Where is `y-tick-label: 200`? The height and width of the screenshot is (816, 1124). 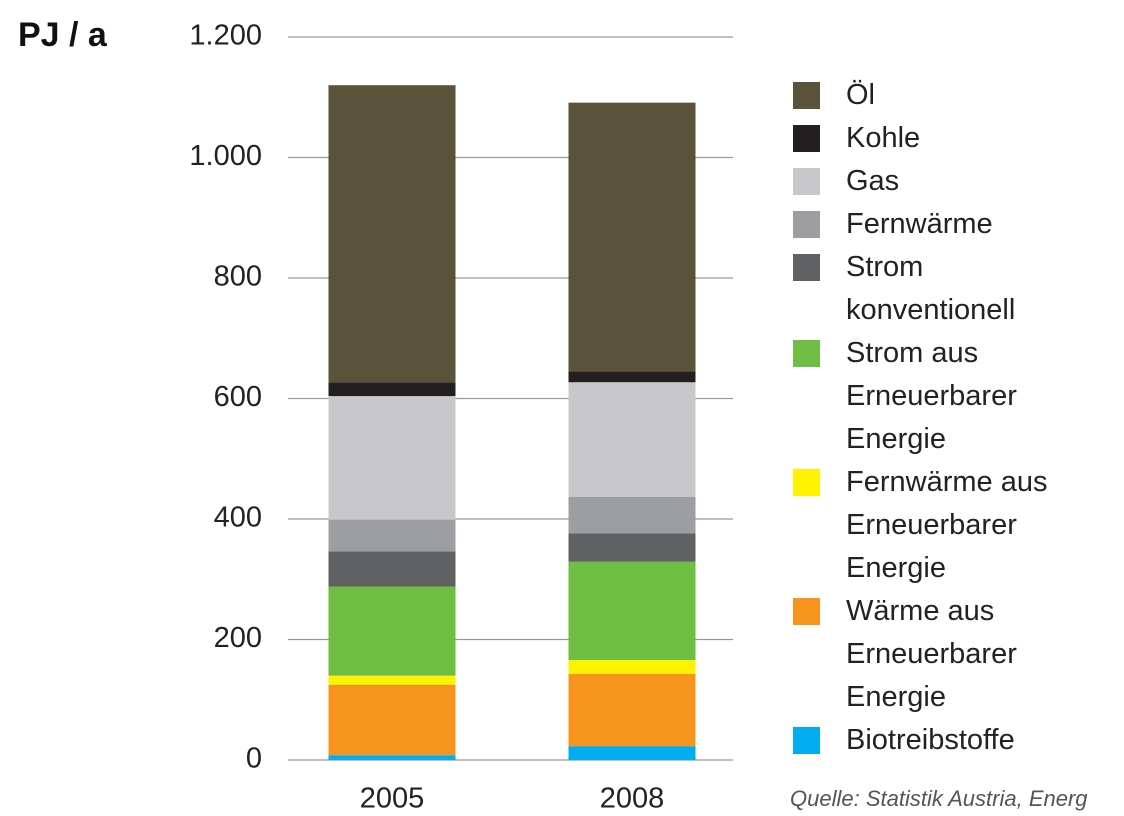
y-tick-label: 200 is located at coordinates (238, 638).